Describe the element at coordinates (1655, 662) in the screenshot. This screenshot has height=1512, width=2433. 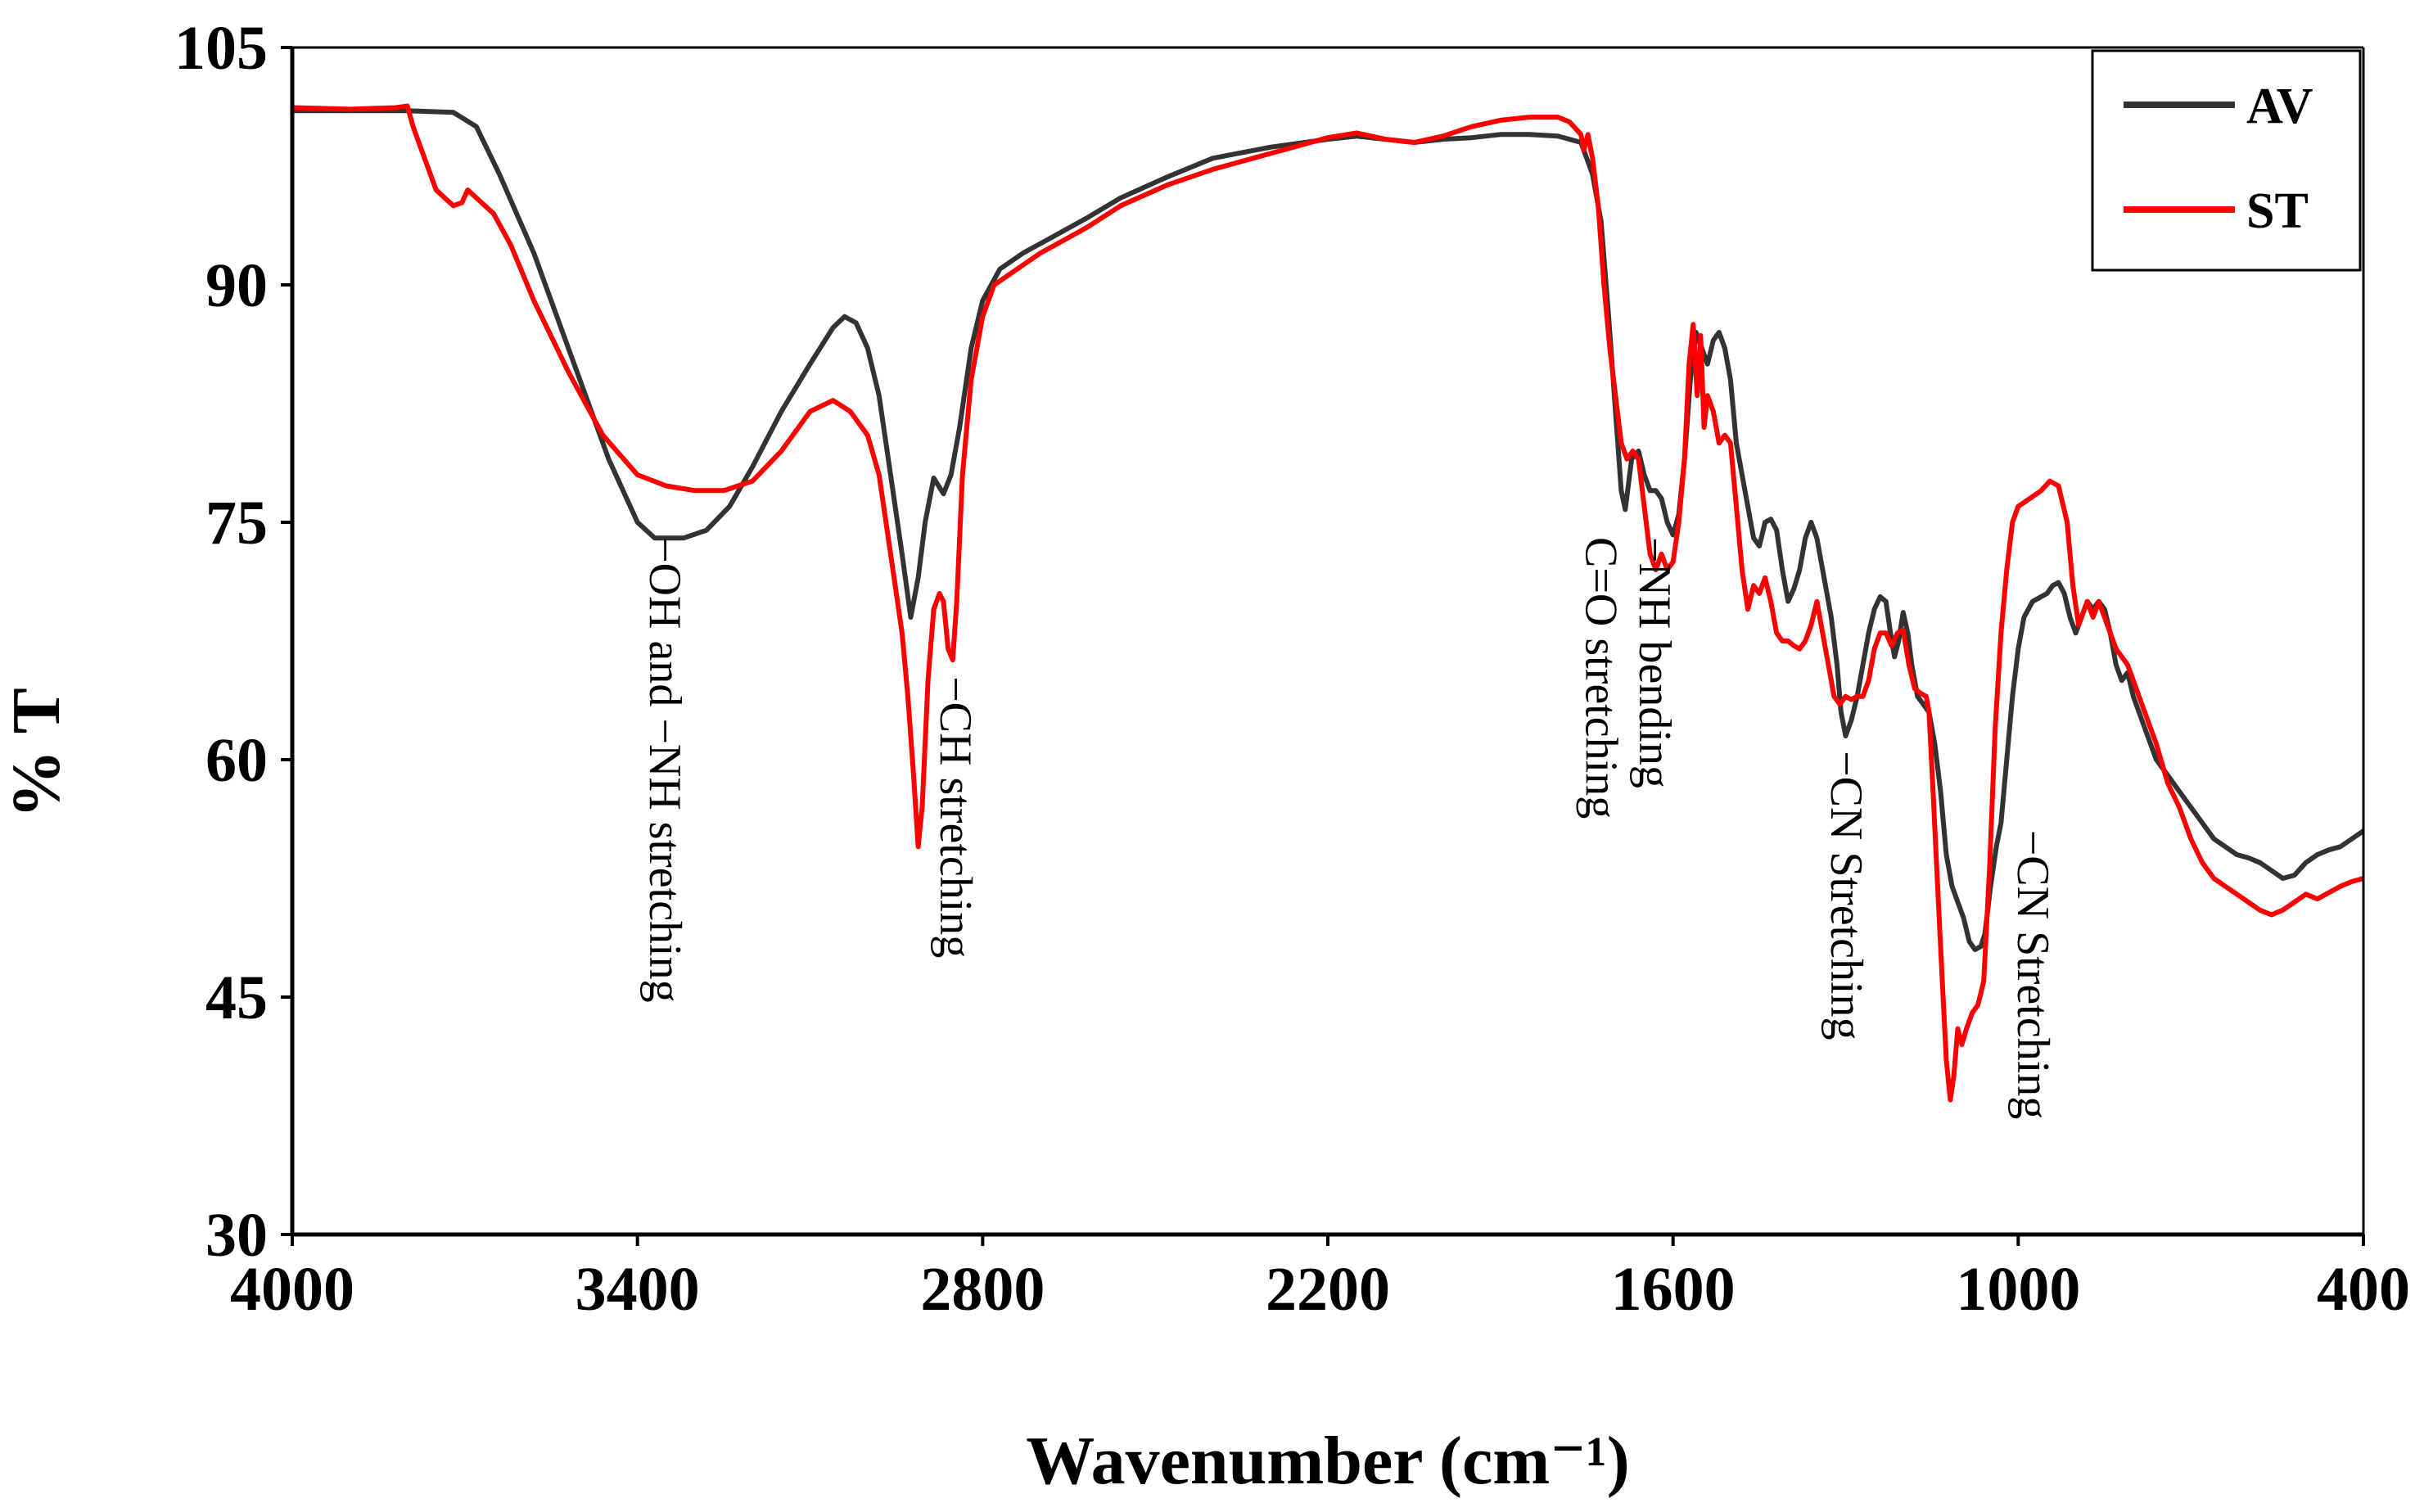
I see `annotation-label: −NH bending` at that location.